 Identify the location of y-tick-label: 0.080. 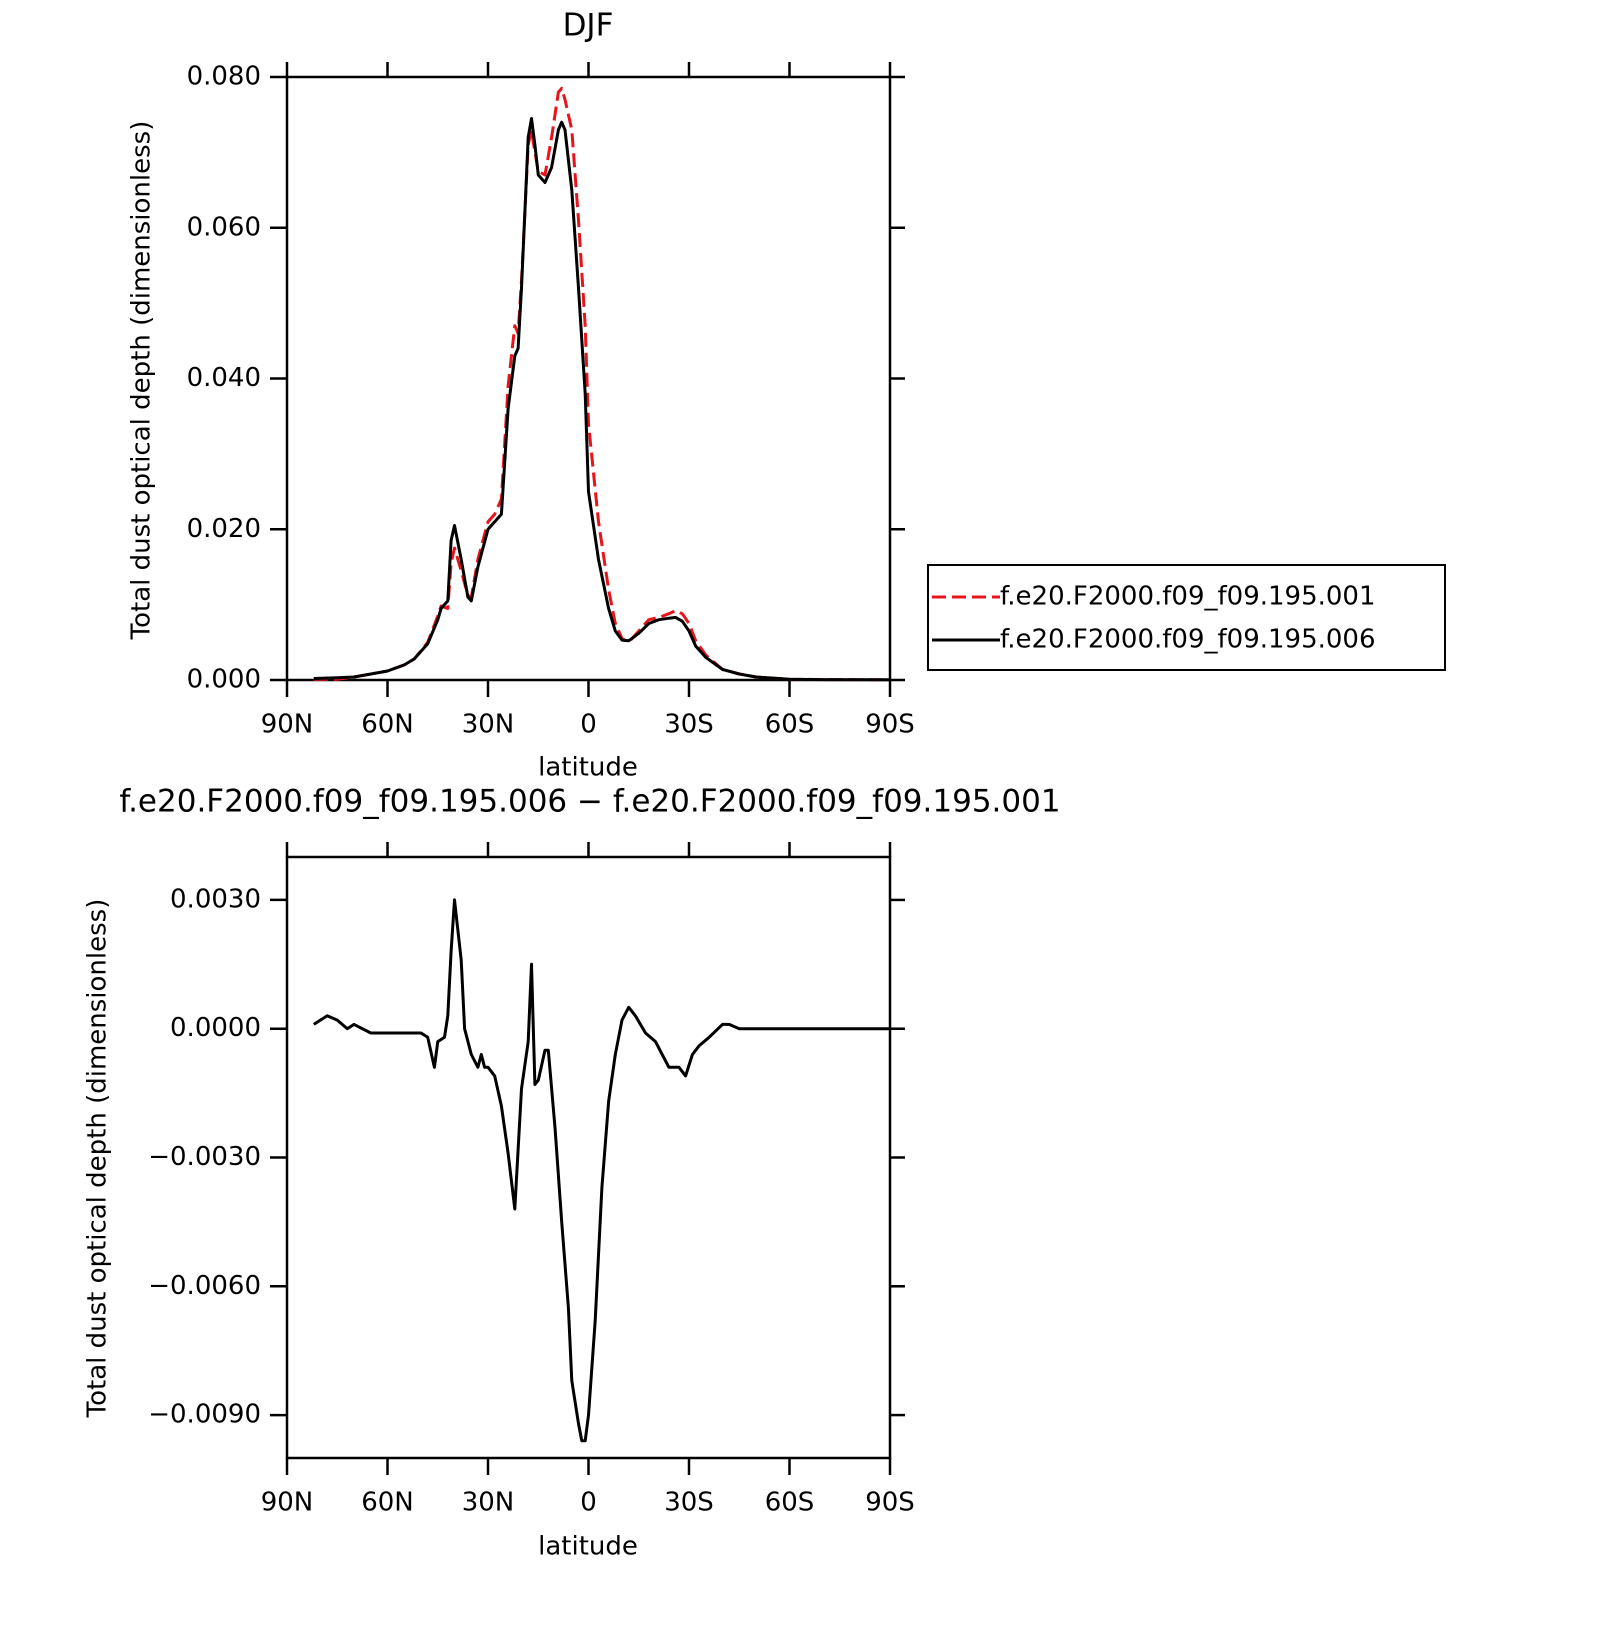
(224, 77).